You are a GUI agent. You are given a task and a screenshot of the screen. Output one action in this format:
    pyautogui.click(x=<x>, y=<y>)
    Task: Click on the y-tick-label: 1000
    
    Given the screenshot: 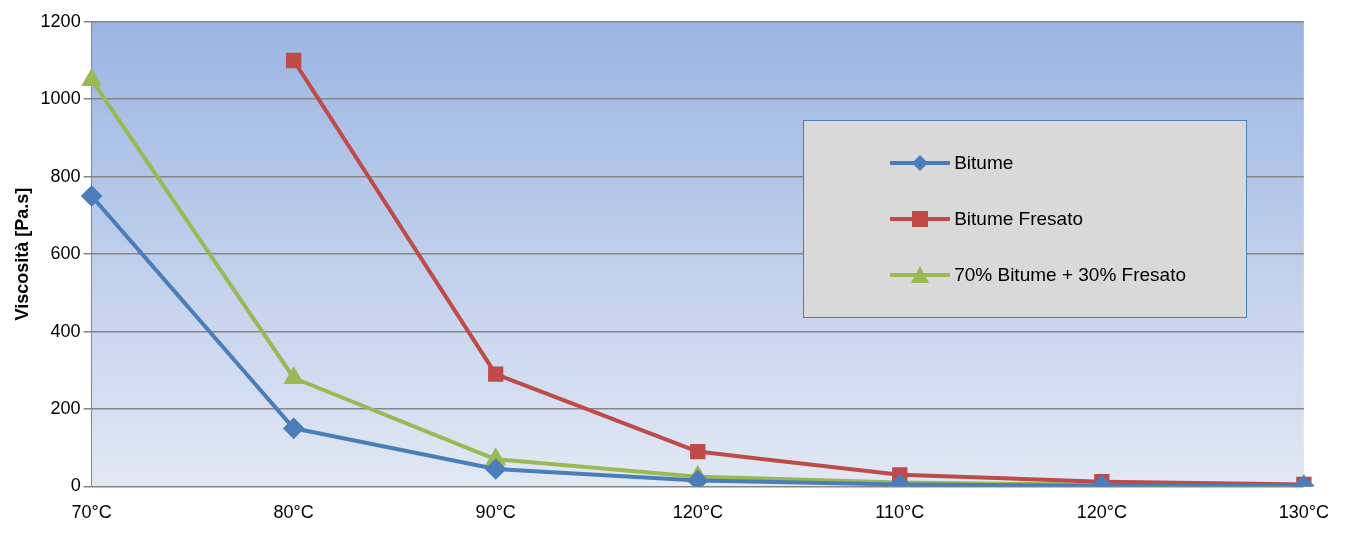 What is the action you would take?
    pyautogui.click(x=60, y=98)
    